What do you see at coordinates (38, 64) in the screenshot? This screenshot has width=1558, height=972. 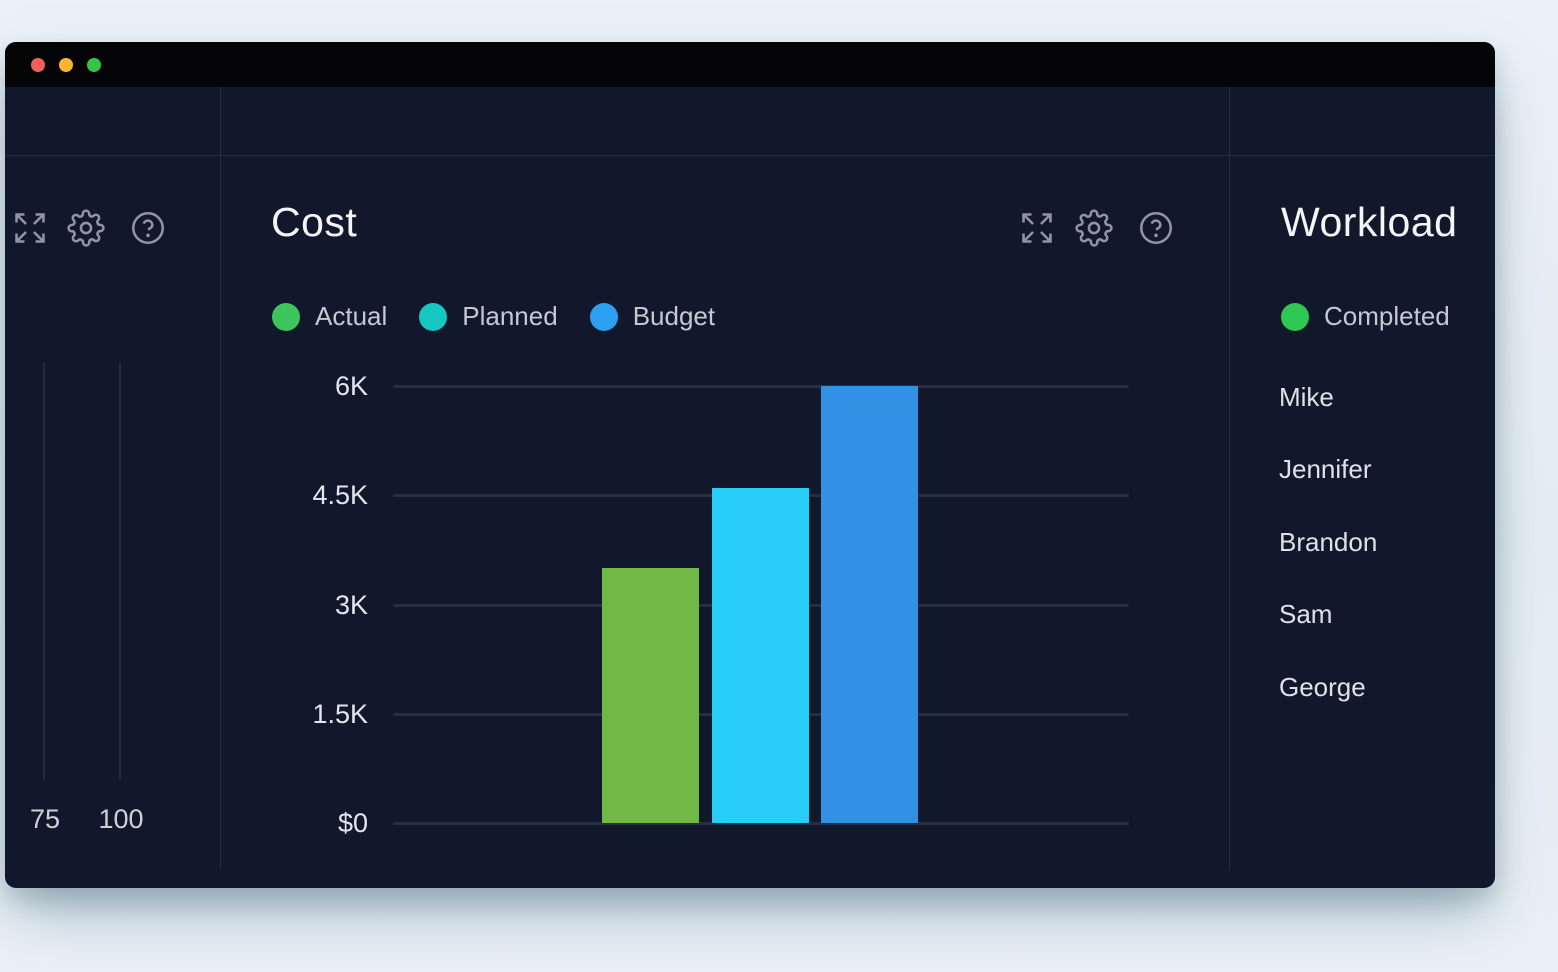 I see `close-button` at bounding box center [38, 64].